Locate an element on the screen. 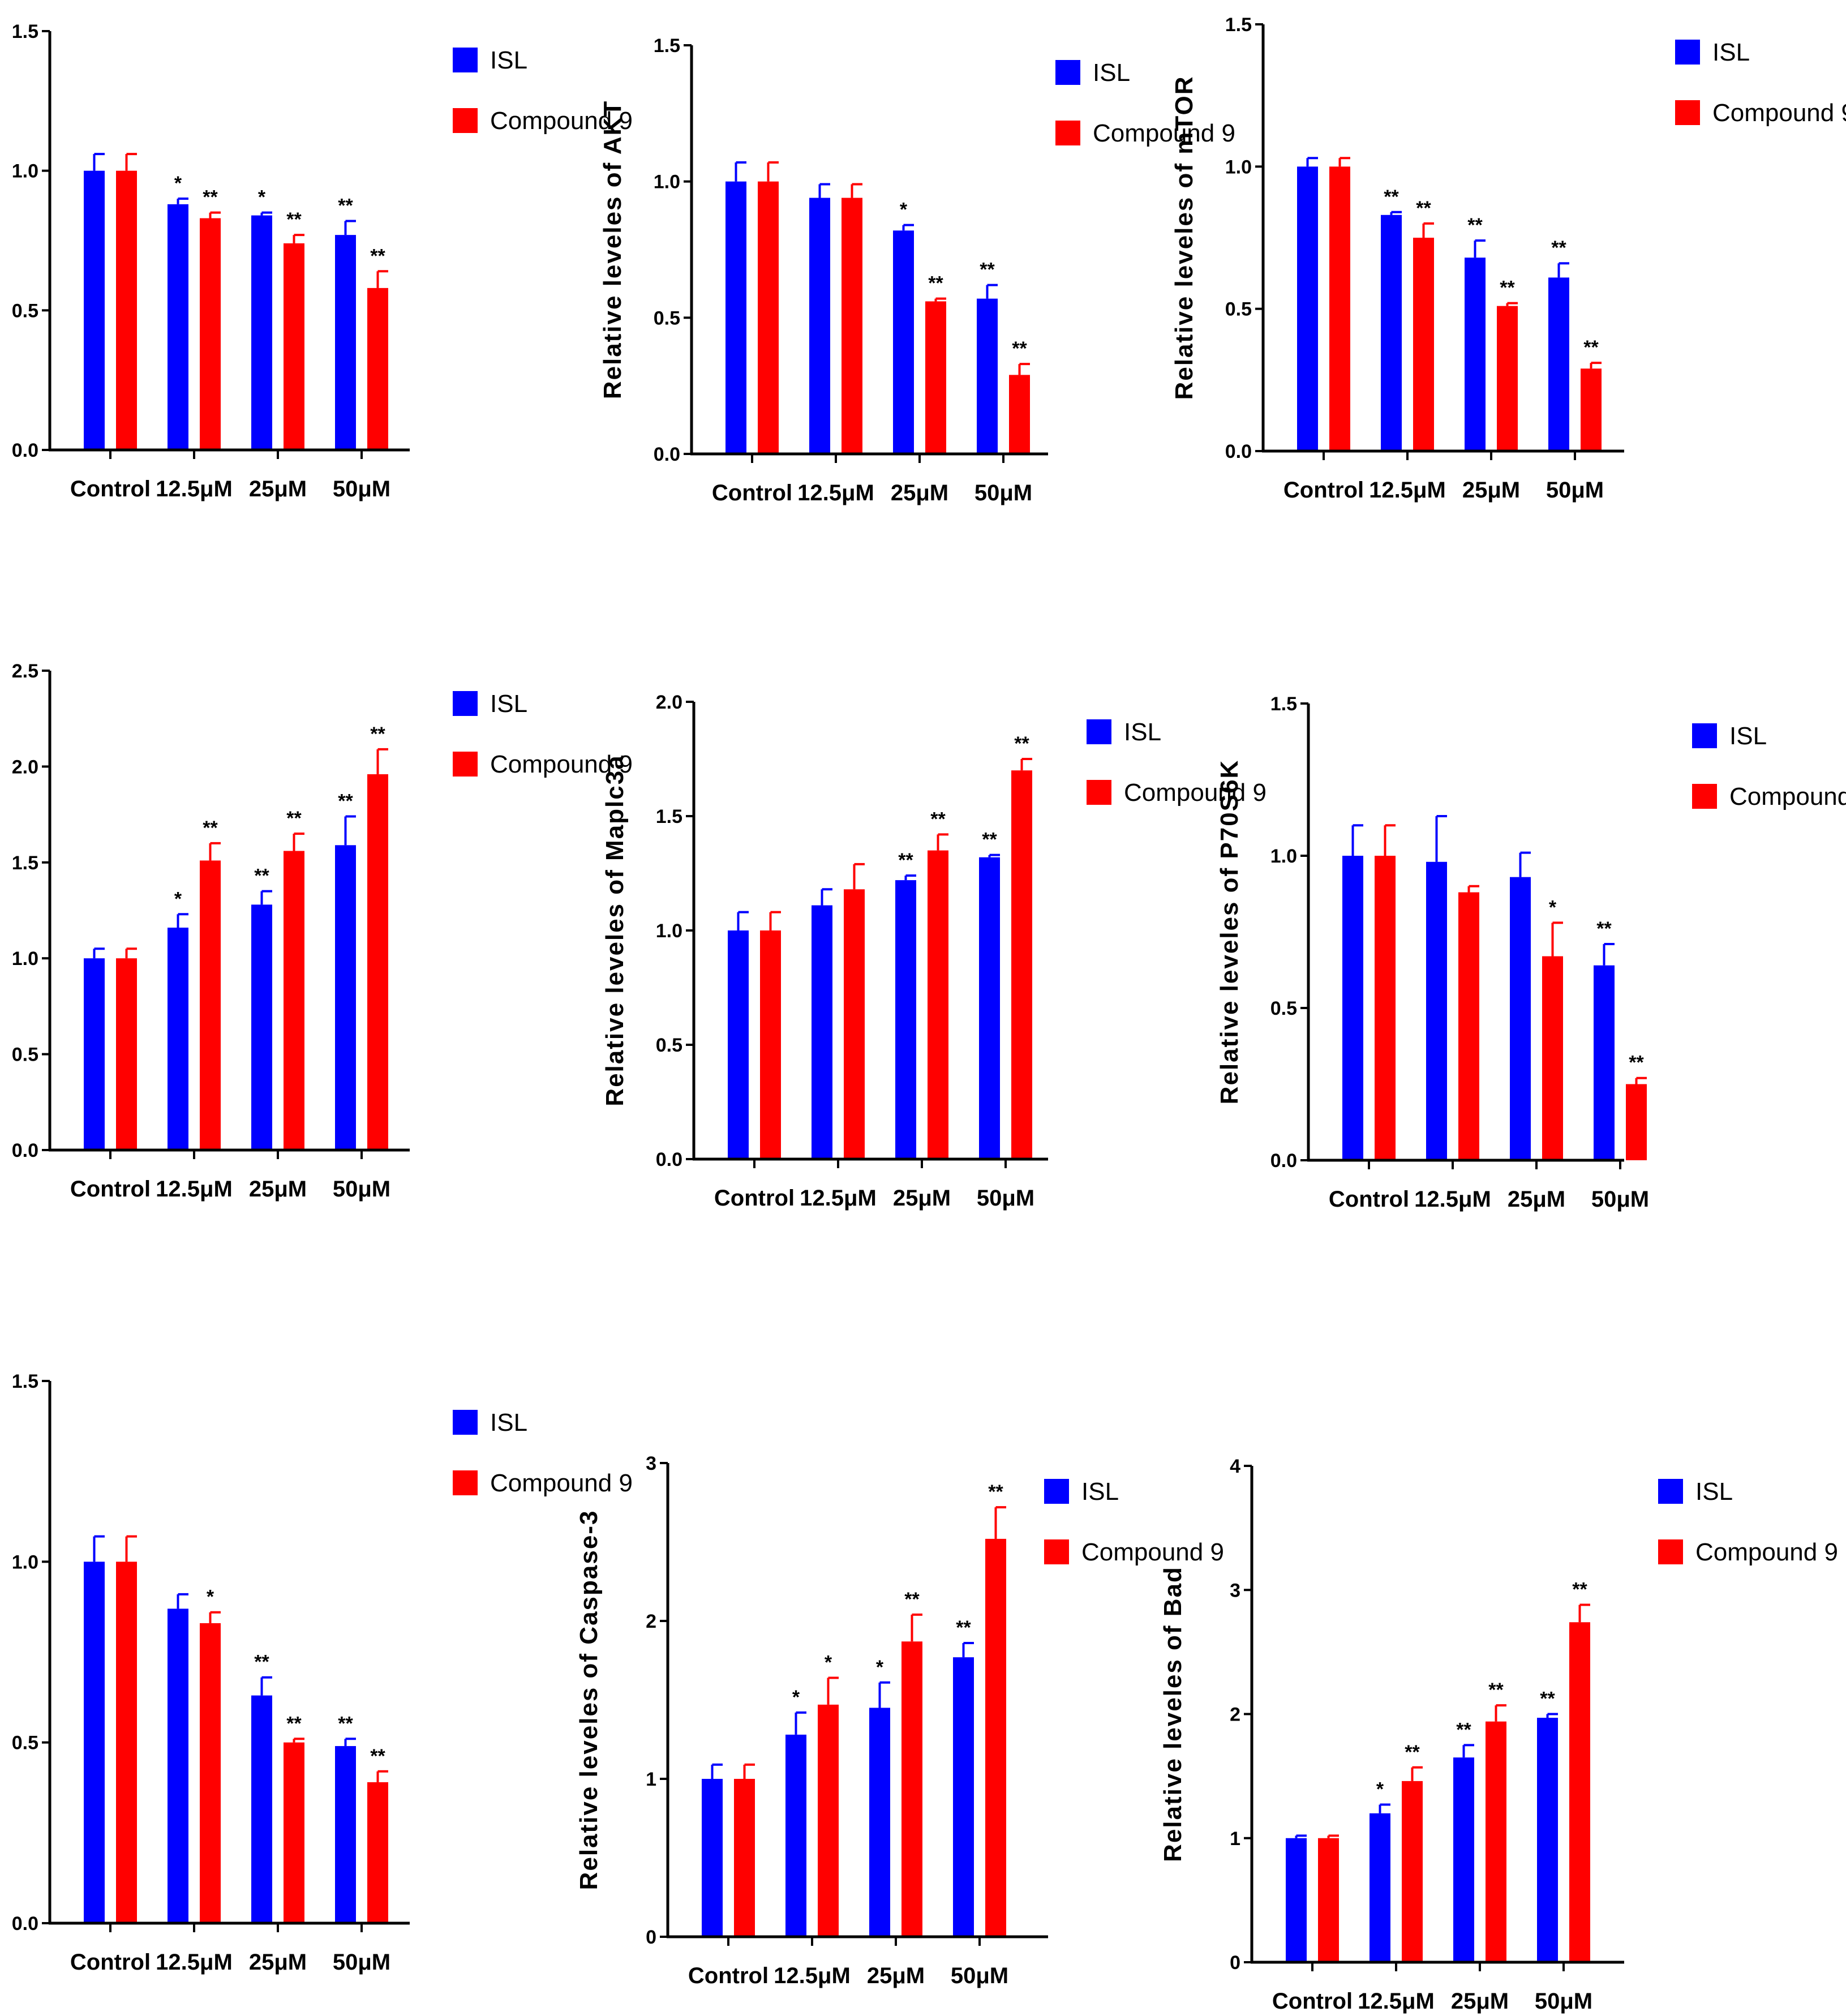  y-axis-label: Relative leveles of AKT is located at coordinates (612, 250).